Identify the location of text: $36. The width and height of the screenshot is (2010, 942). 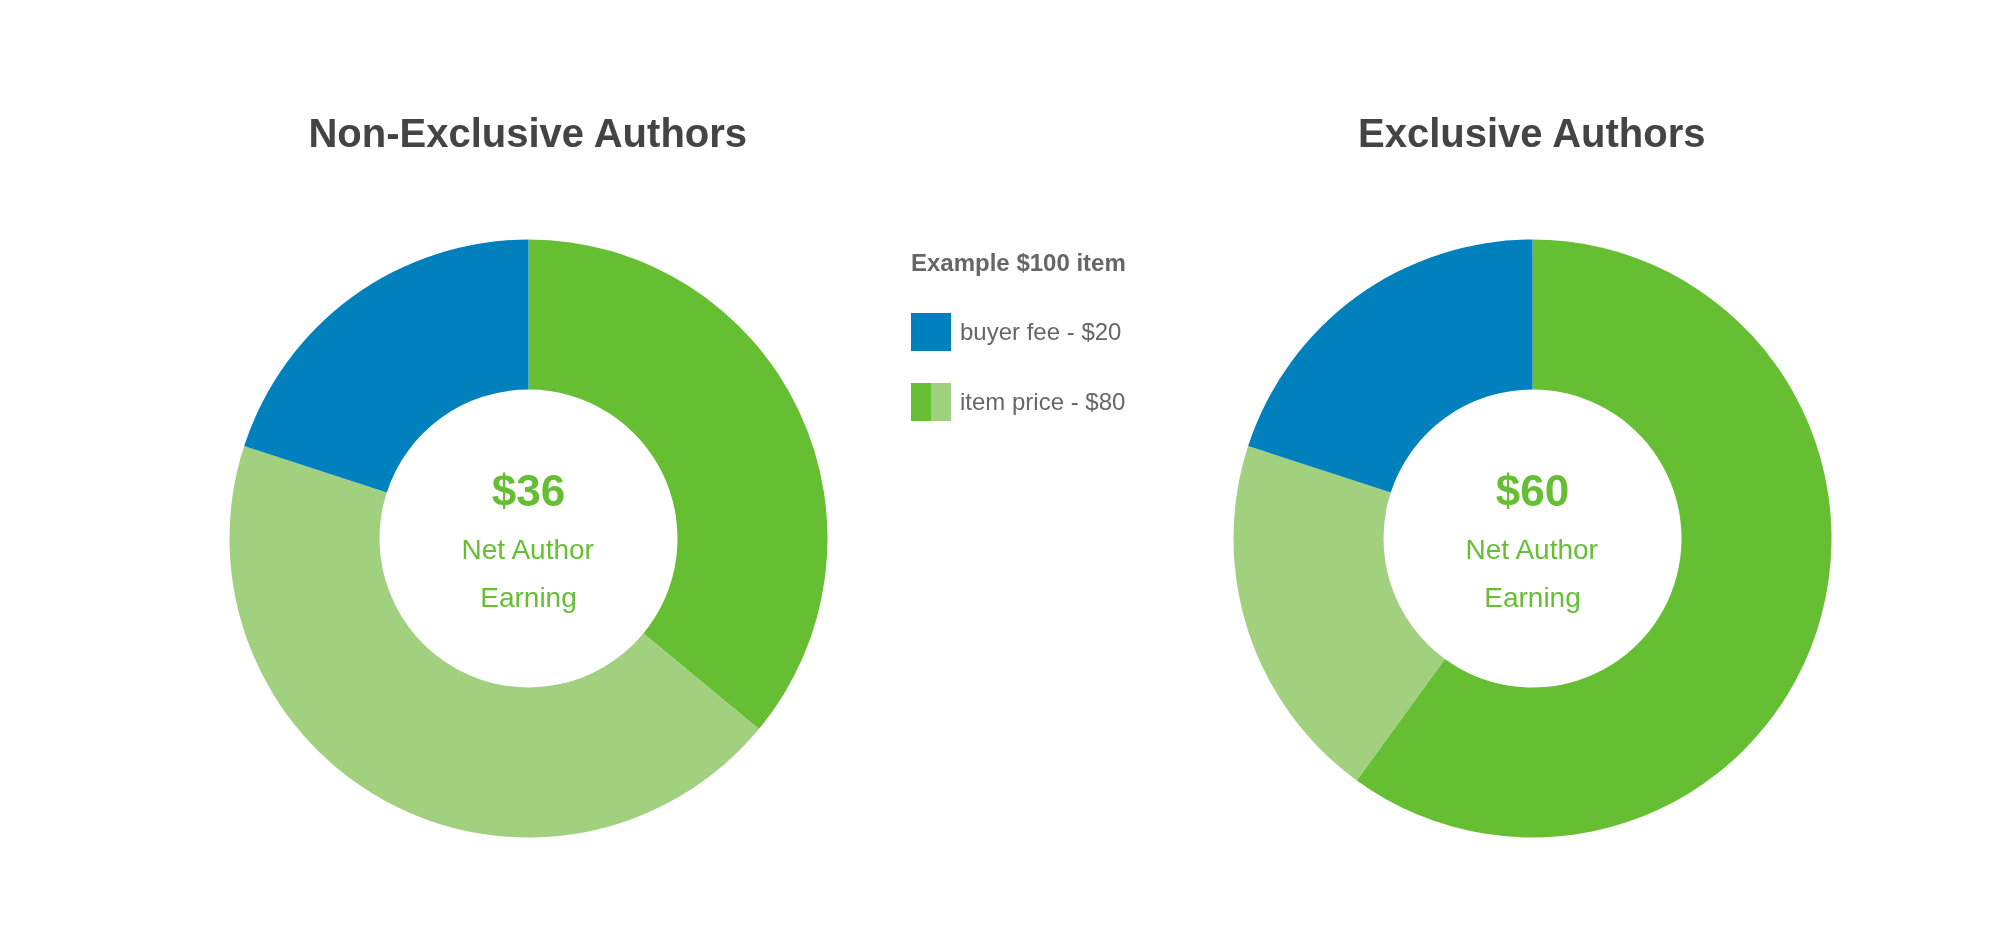
(528, 490).